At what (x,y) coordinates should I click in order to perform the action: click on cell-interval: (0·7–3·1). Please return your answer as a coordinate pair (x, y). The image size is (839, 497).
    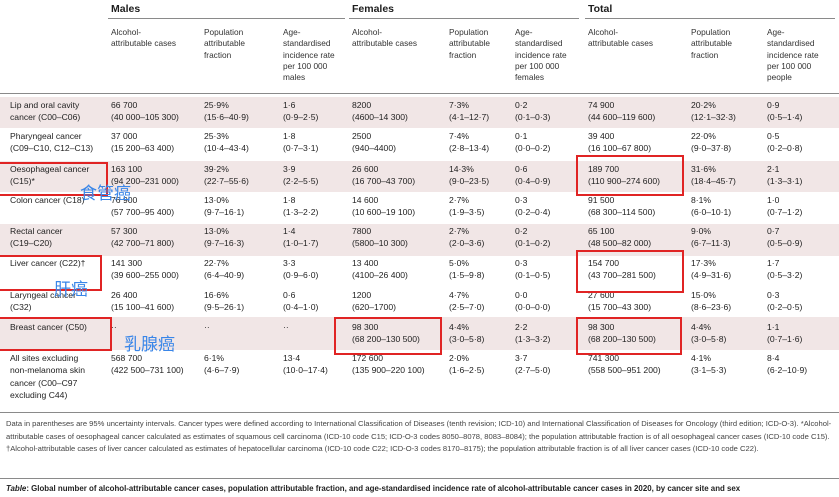
    Looking at the image, I should click on (301, 148).